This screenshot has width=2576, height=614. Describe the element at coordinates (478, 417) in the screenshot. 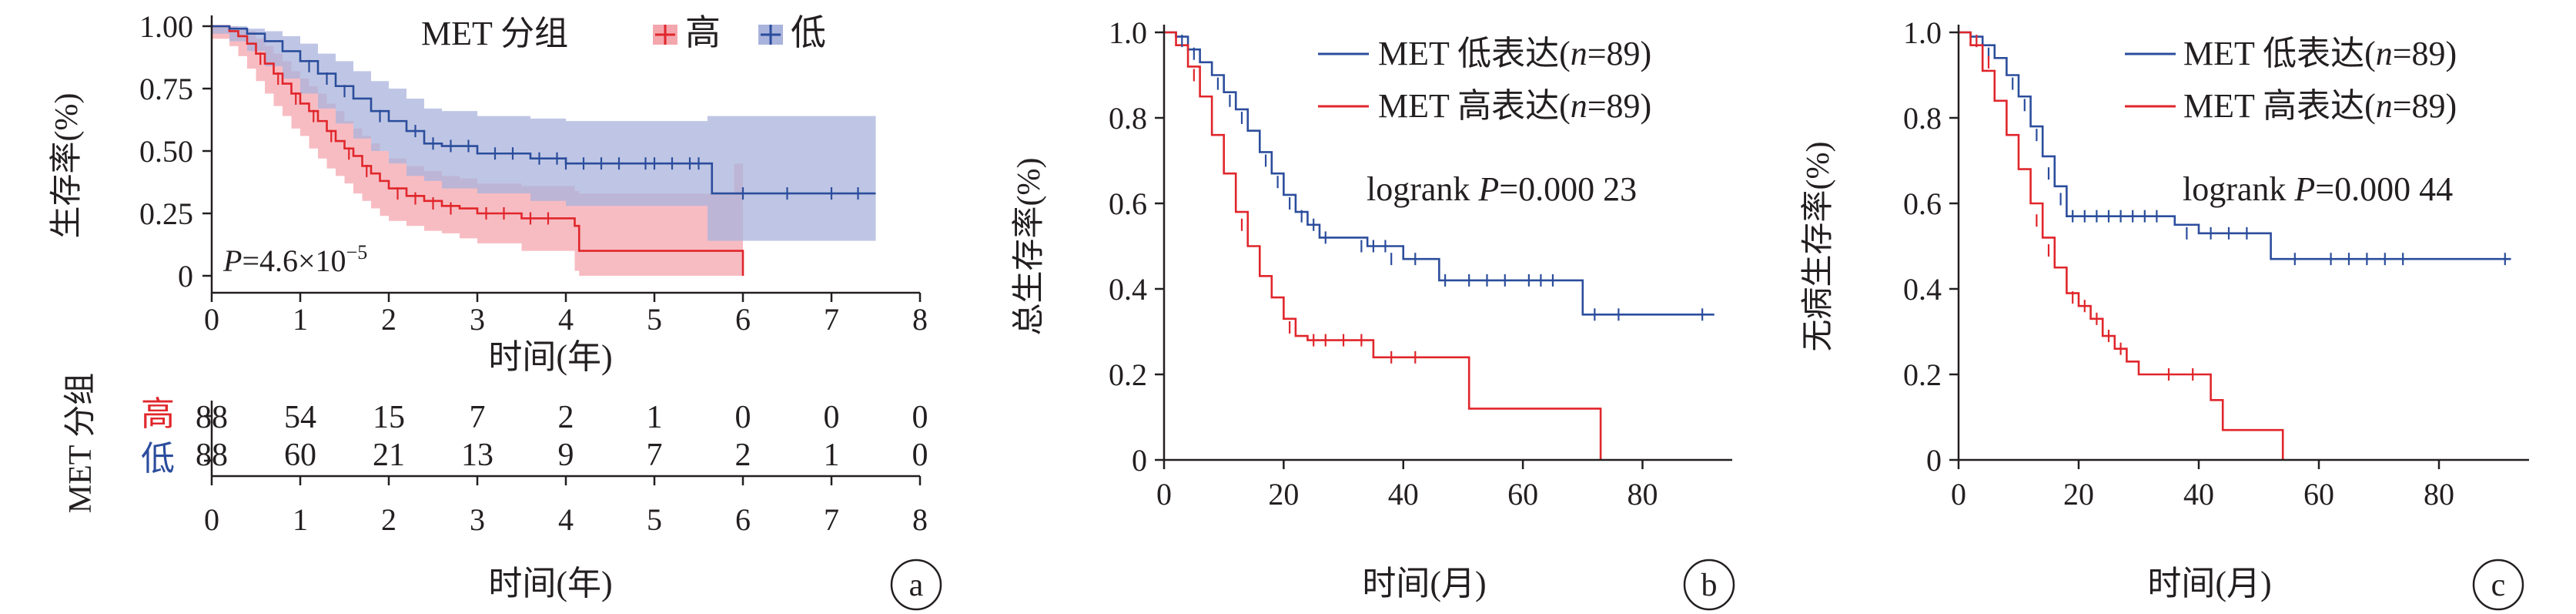

I see `risk-cell-high: 7` at that location.